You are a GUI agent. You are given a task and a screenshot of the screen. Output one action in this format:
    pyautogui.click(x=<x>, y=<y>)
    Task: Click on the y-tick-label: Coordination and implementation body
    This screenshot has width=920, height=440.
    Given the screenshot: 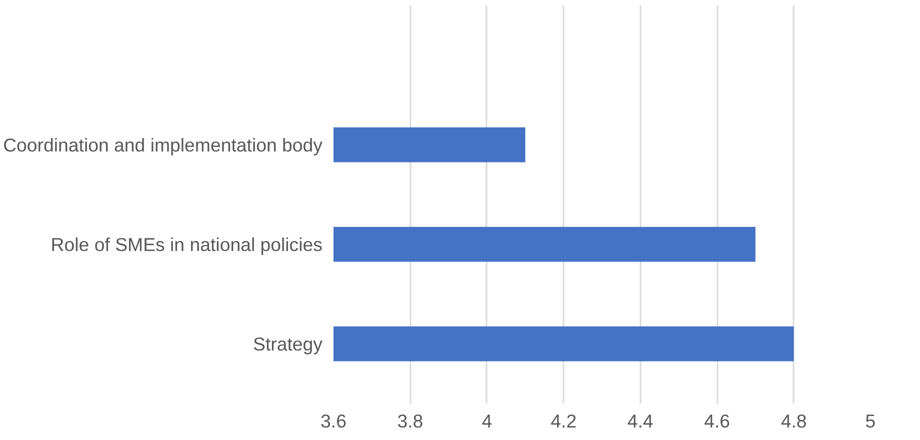 What is the action you would take?
    pyautogui.click(x=163, y=145)
    